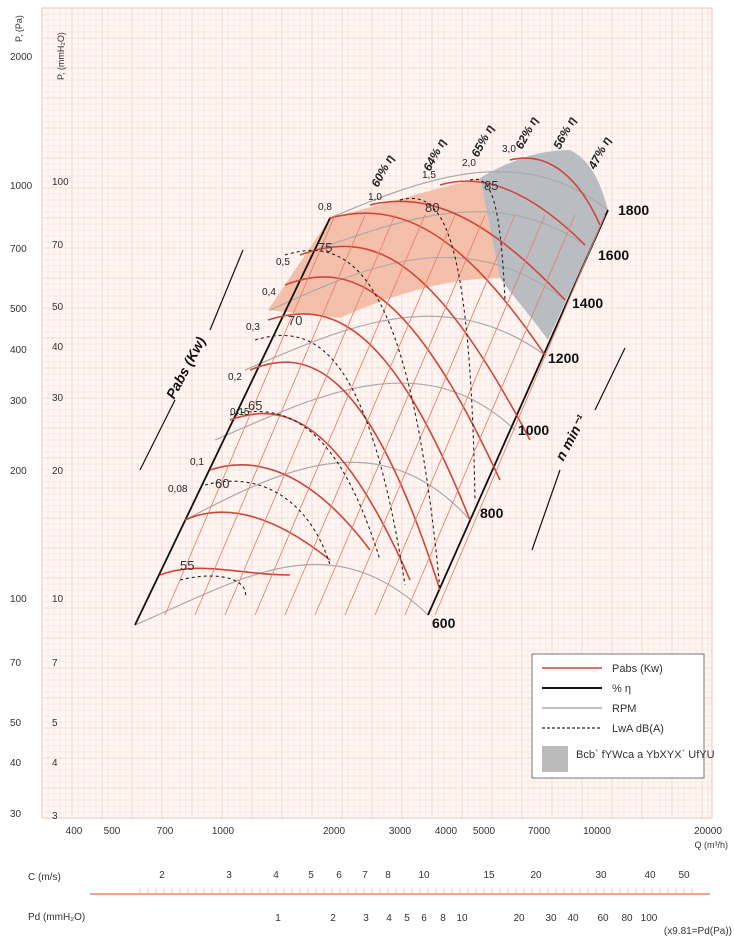 This screenshot has width=734, height=940. Describe the element at coordinates (603, 918) in the screenshot. I see `pd-tick-label: 60` at that location.